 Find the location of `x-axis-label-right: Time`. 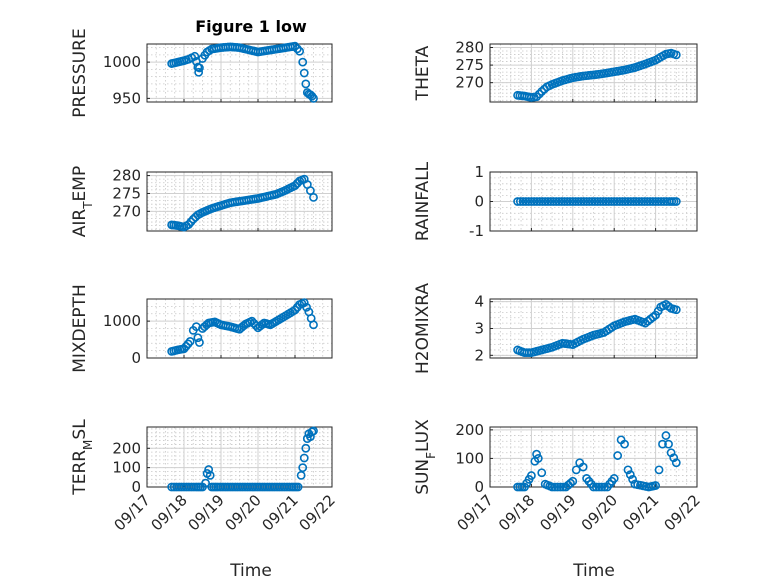

x-axis-label-right: Time is located at coordinates (593, 571).